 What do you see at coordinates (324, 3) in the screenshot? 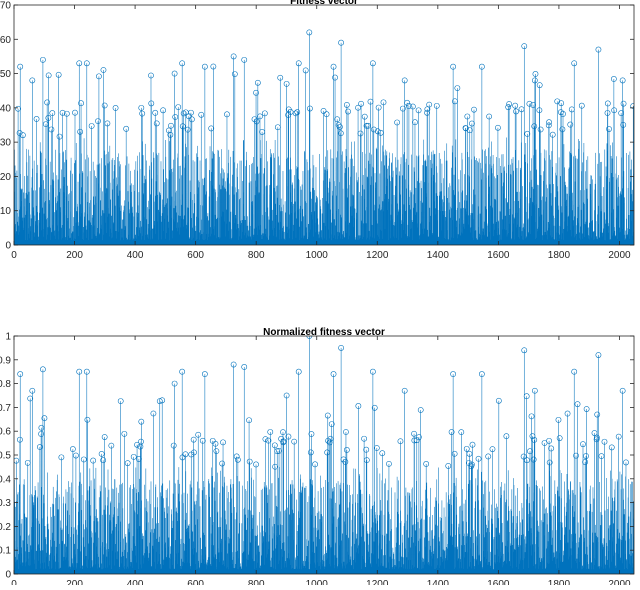
I see `chart-title: Fitness vector` at bounding box center [324, 3].